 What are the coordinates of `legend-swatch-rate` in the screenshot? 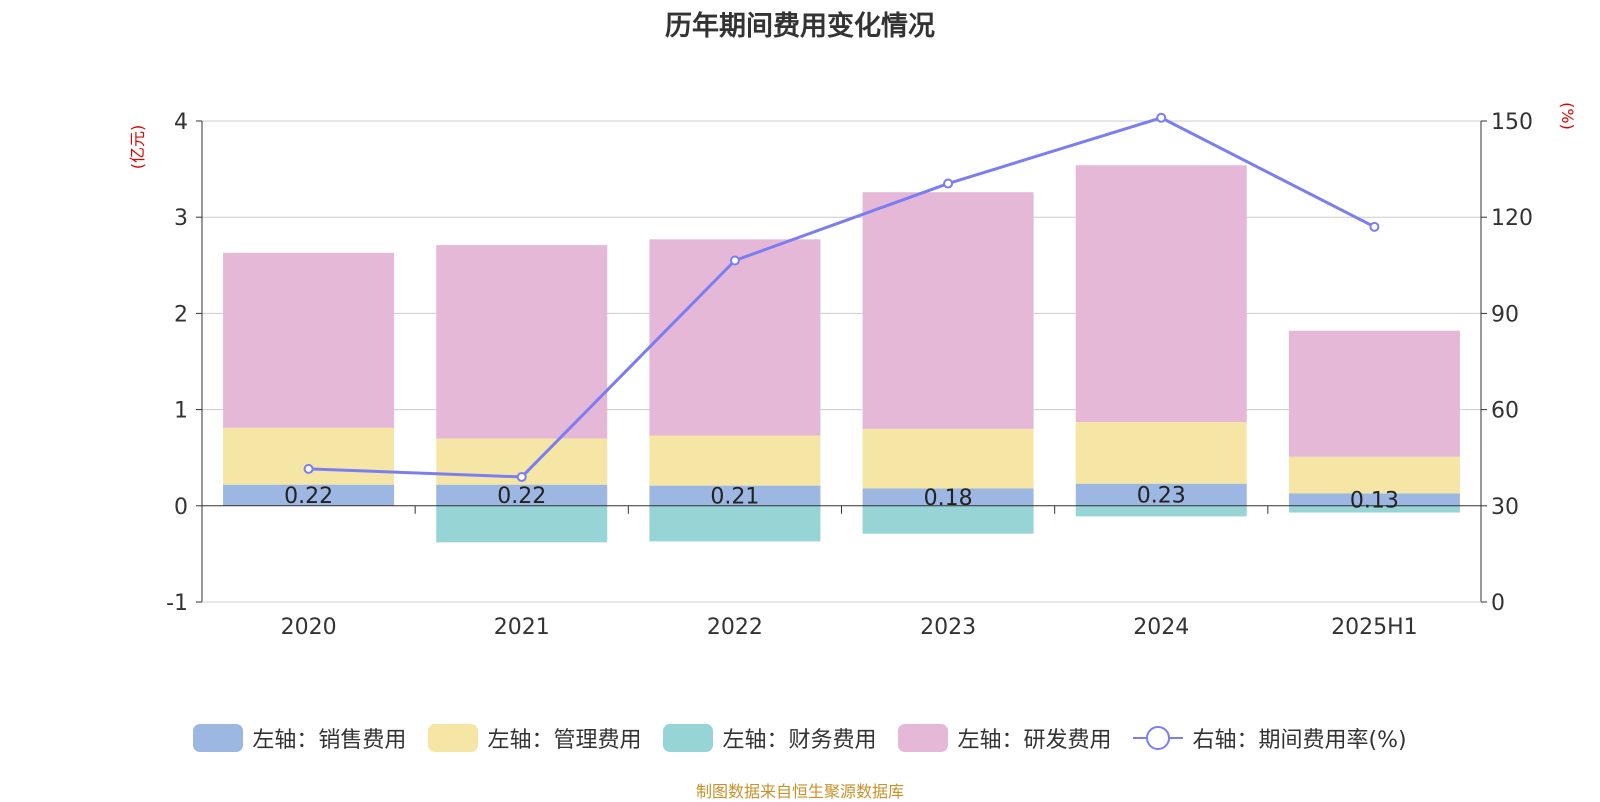 It's located at (1158, 738).